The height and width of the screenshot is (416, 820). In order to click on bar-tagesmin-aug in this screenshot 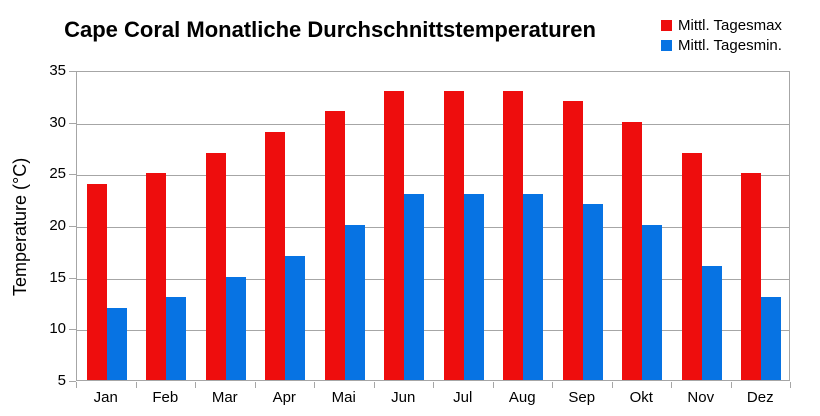, I will do `click(533, 287)`.